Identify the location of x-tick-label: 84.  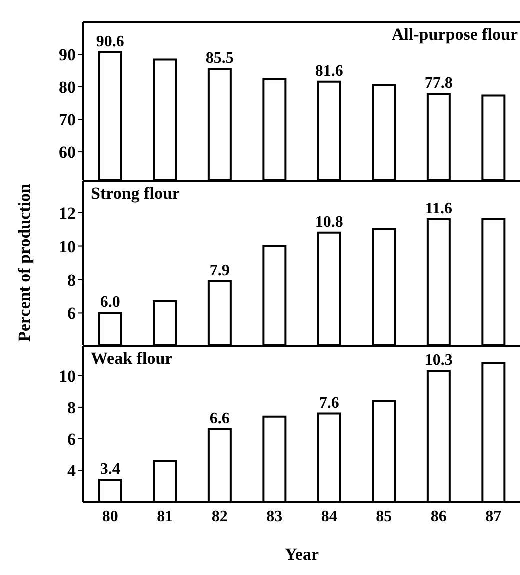
(329, 517).